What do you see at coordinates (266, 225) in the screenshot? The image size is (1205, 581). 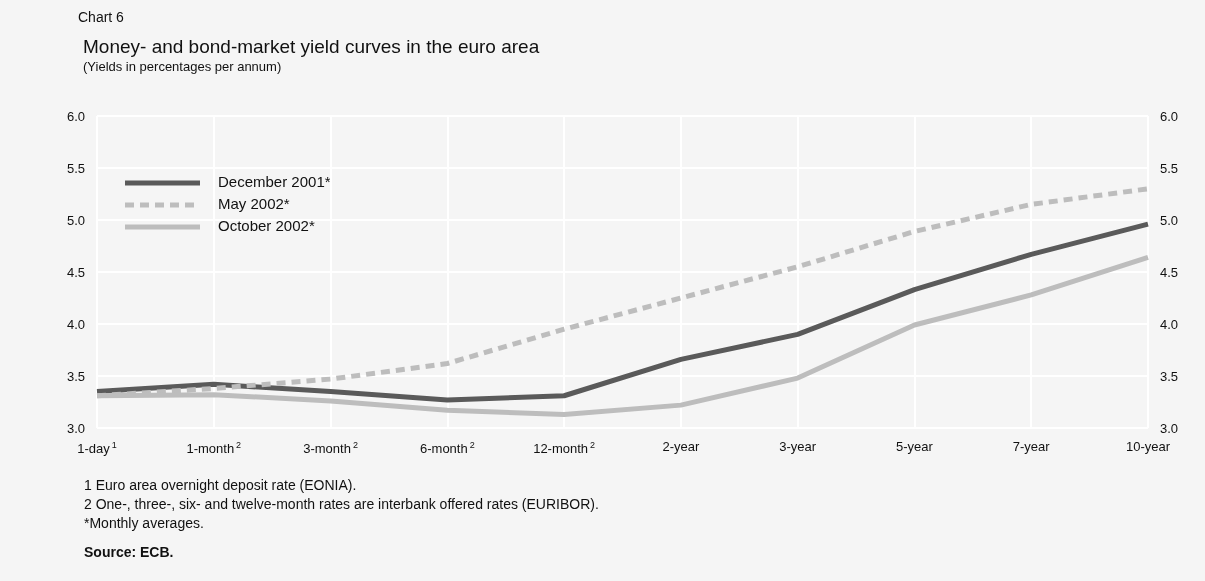 I see `legend-label: October 2002*` at bounding box center [266, 225].